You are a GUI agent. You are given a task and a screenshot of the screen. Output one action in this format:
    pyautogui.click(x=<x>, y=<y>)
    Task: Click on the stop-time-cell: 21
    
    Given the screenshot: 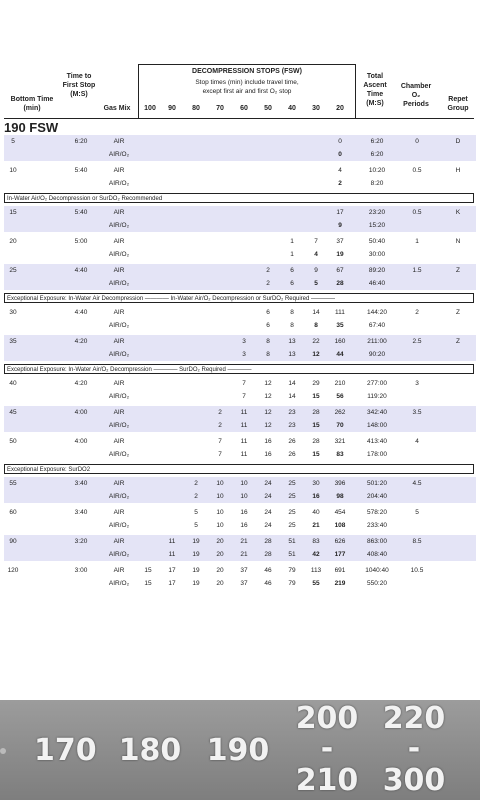 What is the action you would take?
    pyautogui.click(x=316, y=525)
    